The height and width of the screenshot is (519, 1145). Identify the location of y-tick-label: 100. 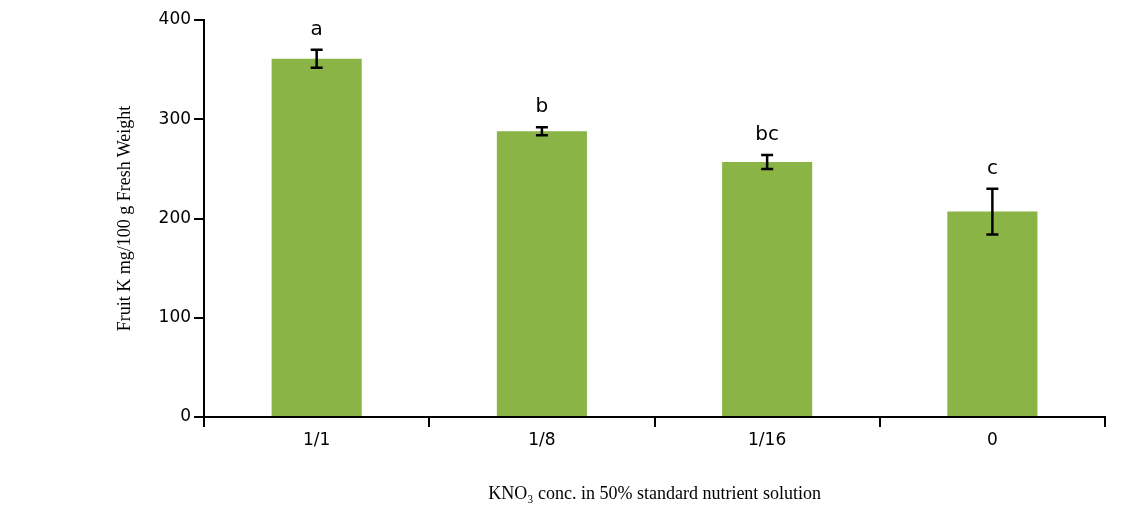
(175, 316).